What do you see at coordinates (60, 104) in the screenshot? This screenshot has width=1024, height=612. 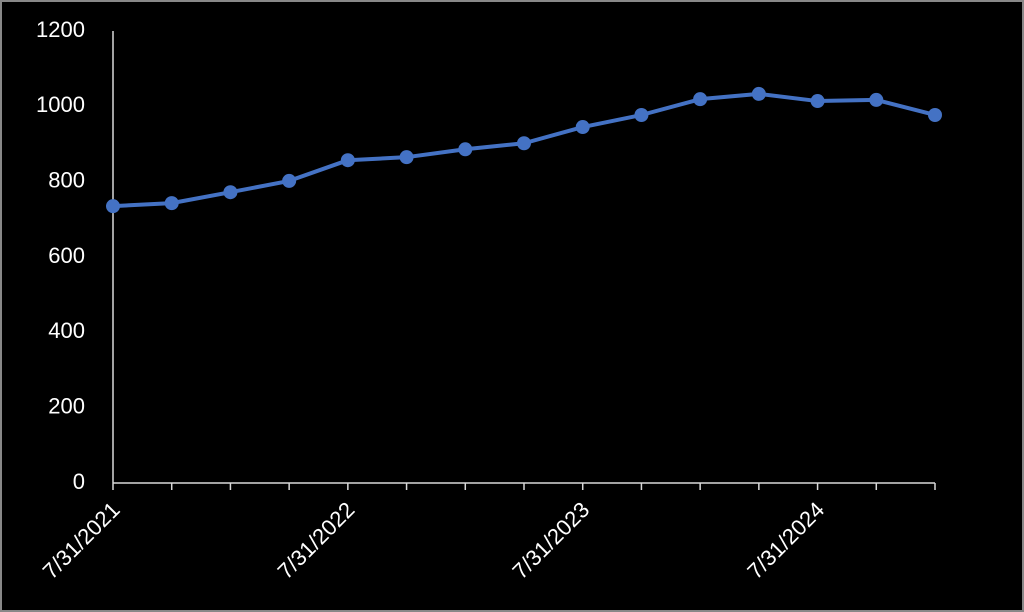 I see `y-tick-label: 1000` at bounding box center [60, 104].